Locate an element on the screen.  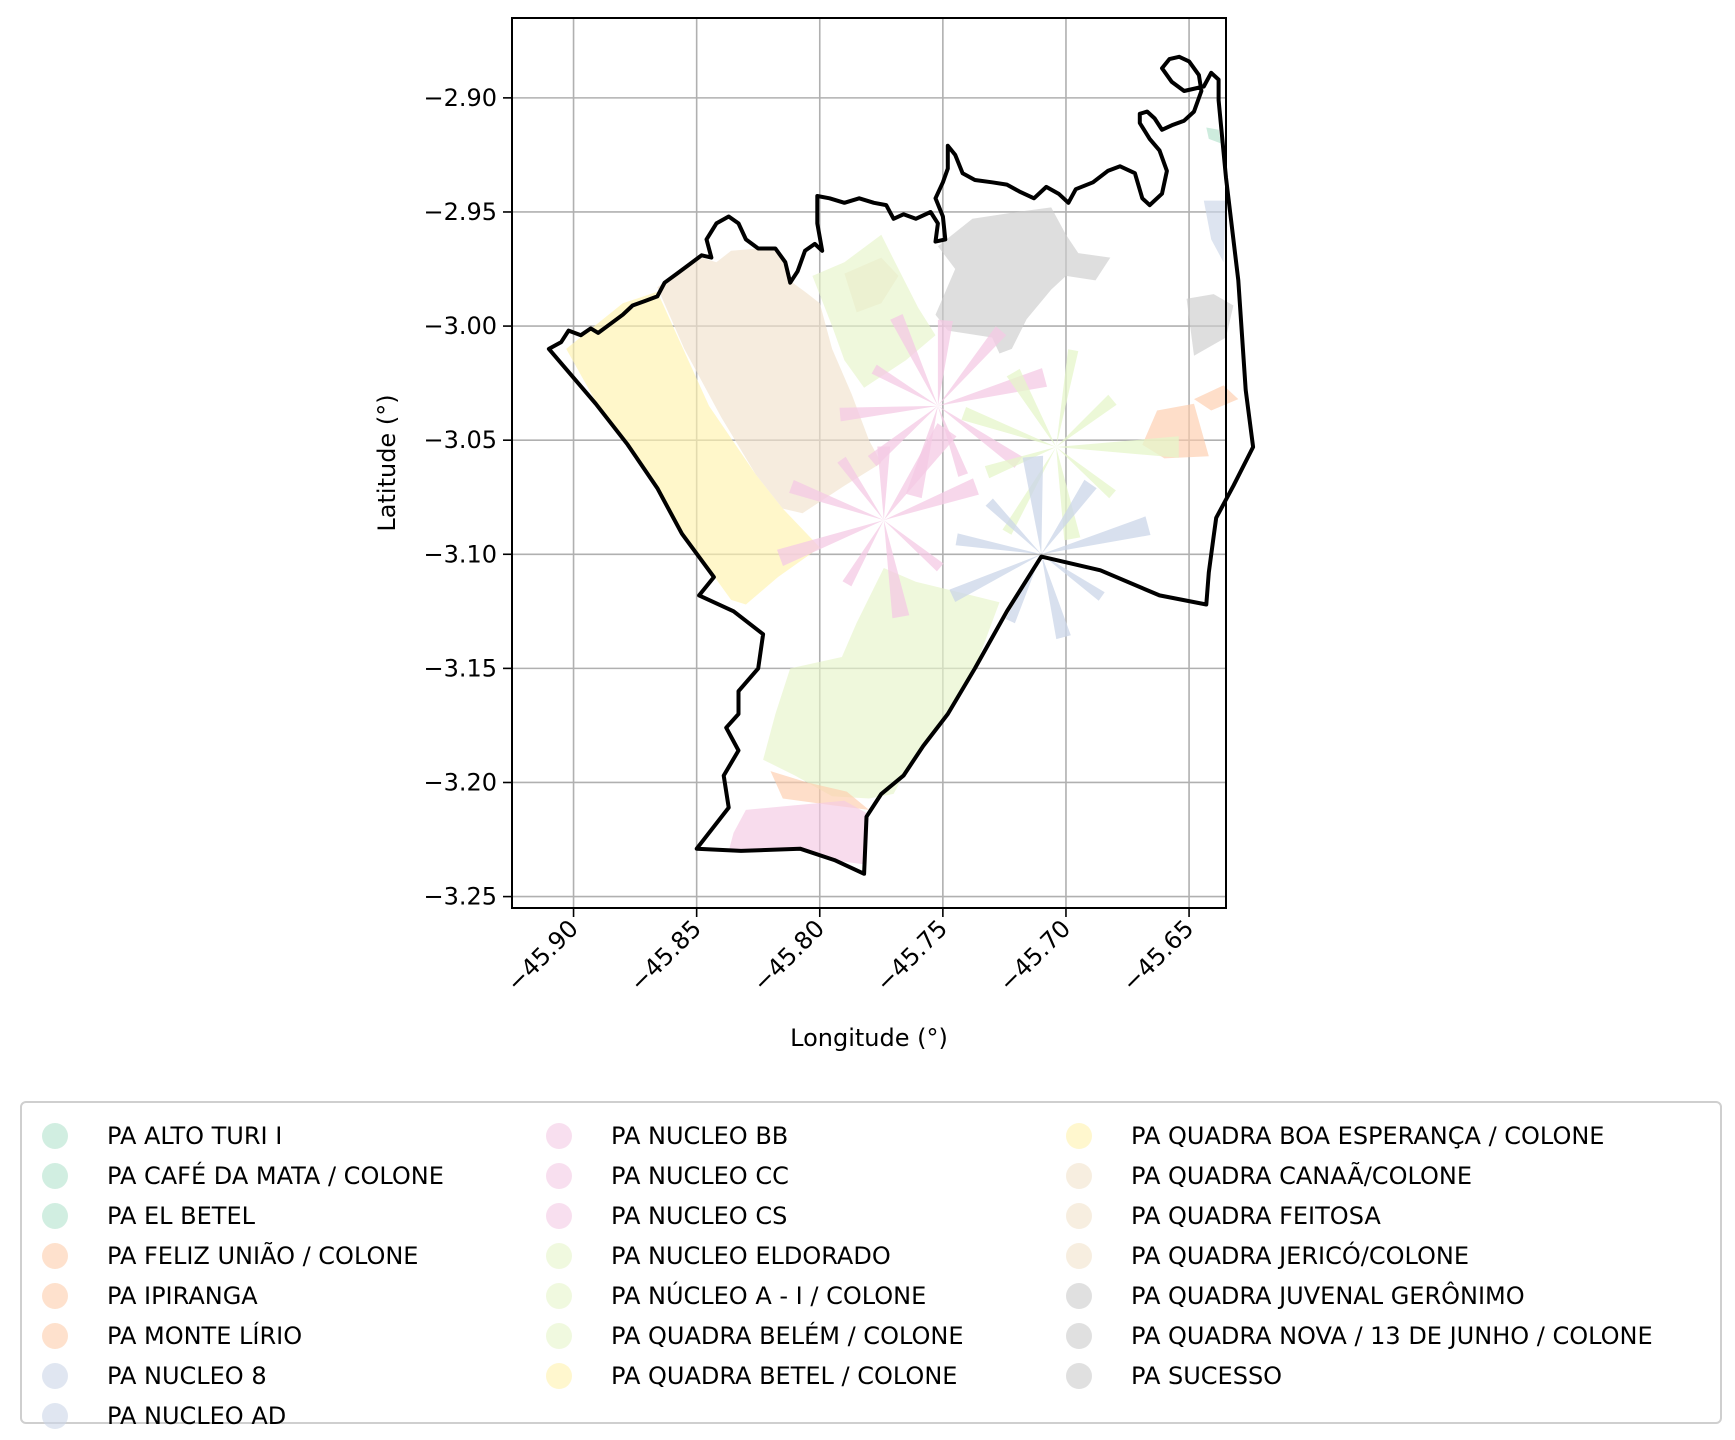
legend-label: PA SUCESSO is located at coordinates (1207, 1376).